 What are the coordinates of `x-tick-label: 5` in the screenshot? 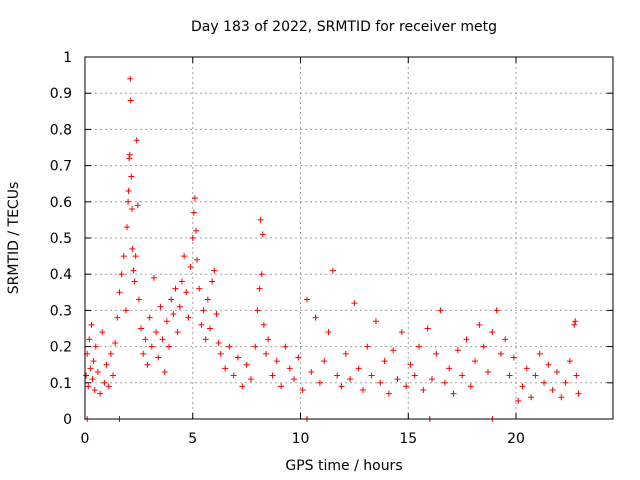 It's located at (192, 439).